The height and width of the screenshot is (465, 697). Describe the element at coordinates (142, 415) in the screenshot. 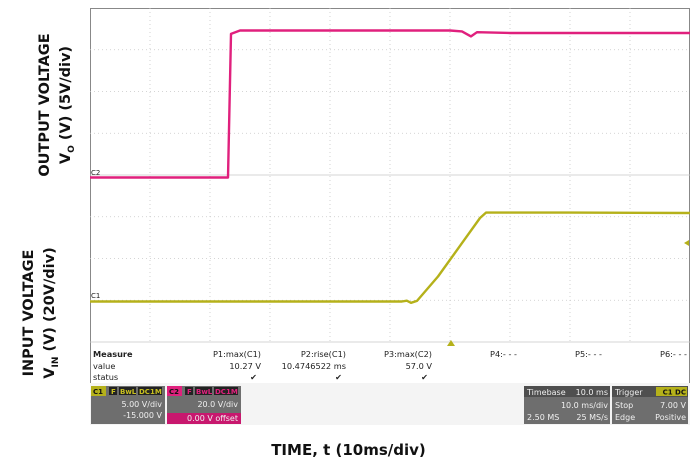

I see `channel-c1-offset: -15.000 V` at that location.